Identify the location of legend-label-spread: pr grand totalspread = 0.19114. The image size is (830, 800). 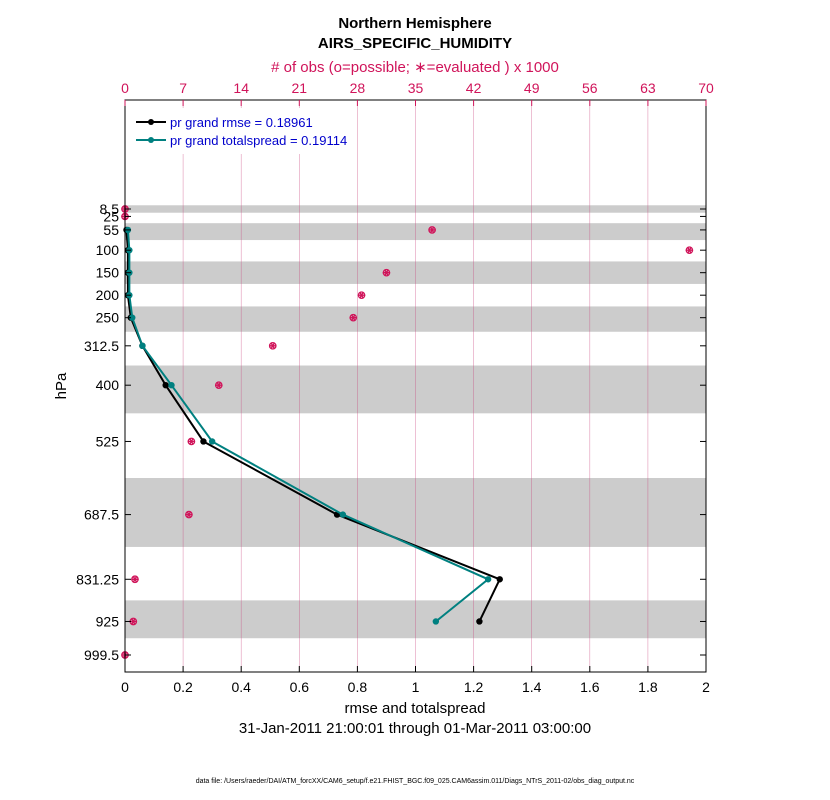
(258, 140).